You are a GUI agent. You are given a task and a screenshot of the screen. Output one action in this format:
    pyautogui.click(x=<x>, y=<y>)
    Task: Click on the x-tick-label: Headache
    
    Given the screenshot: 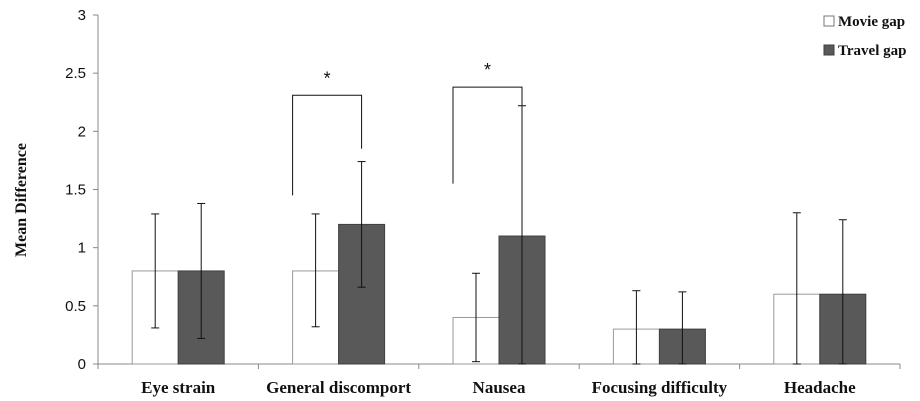 What is the action you would take?
    pyautogui.click(x=820, y=387)
    